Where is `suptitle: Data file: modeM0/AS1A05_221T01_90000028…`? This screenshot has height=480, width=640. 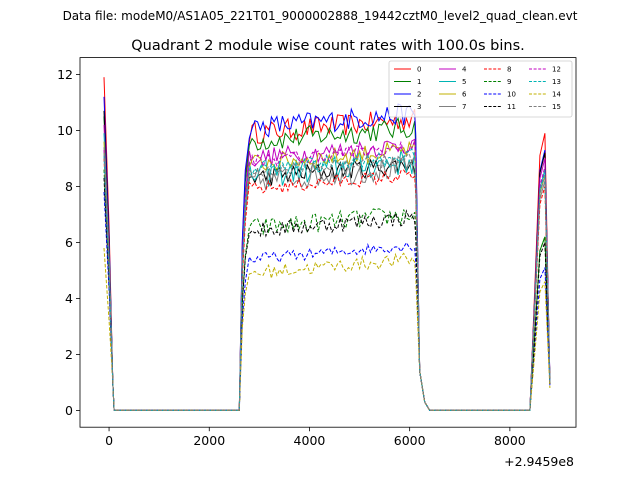
suptitle: Data file: modeM0/AS1A05_221T01_90000028… is located at coordinates (320, 16).